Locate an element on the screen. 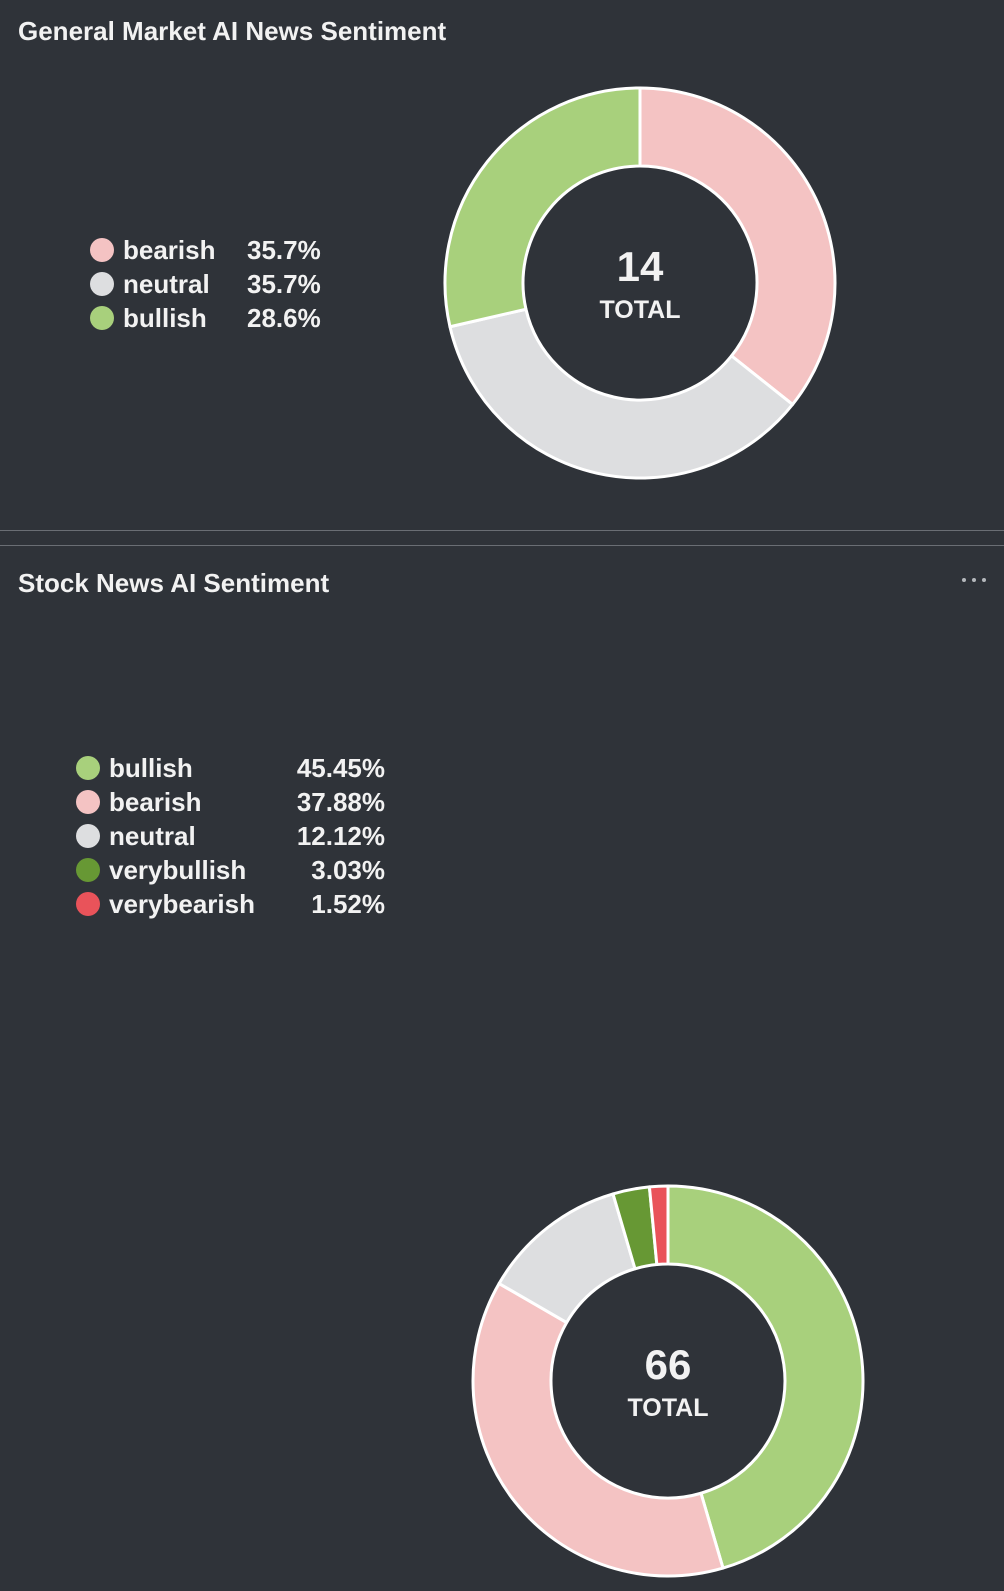 The width and height of the screenshot is (1004, 1591). legend-value: 37.88% is located at coordinates (340, 801).